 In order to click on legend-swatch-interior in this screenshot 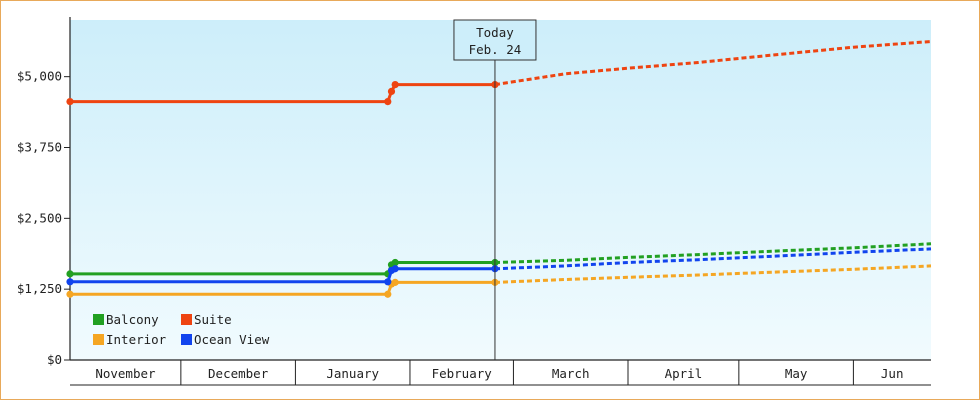, I will do `click(98, 339)`.